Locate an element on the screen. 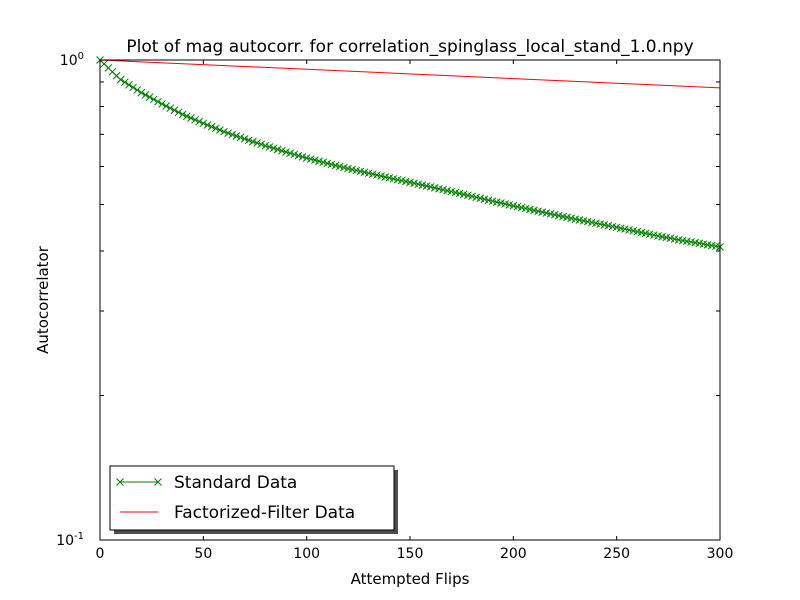 The width and height of the screenshot is (800, 600). legend: Standard Data Factorized-Filter Data is located at coordinates (253, 499).